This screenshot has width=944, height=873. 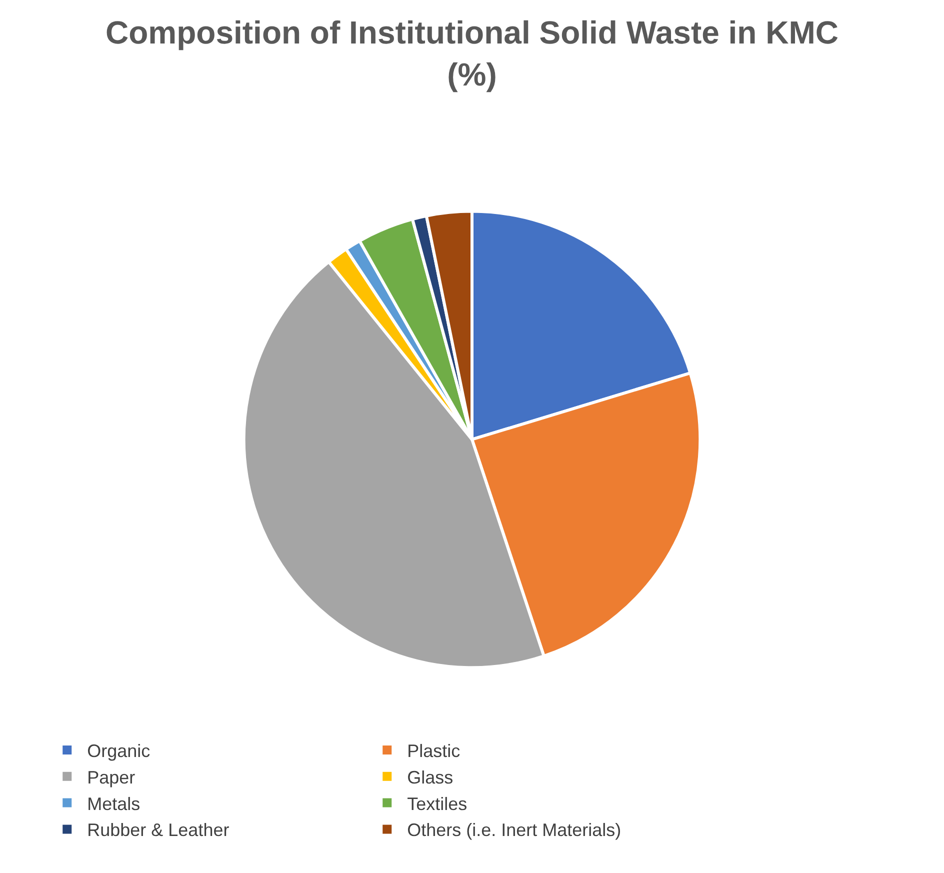 I want to click on legend-label: Plastic, so click(x=433, y=751).